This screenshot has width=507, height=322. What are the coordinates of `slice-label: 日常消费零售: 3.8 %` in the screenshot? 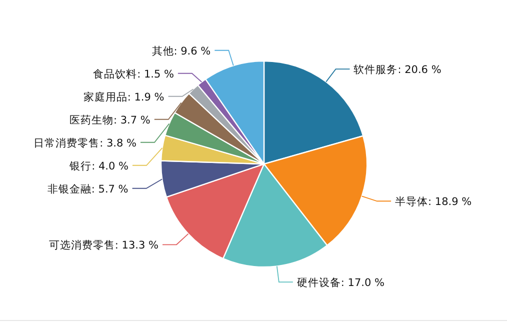 It's located at (85, 143).